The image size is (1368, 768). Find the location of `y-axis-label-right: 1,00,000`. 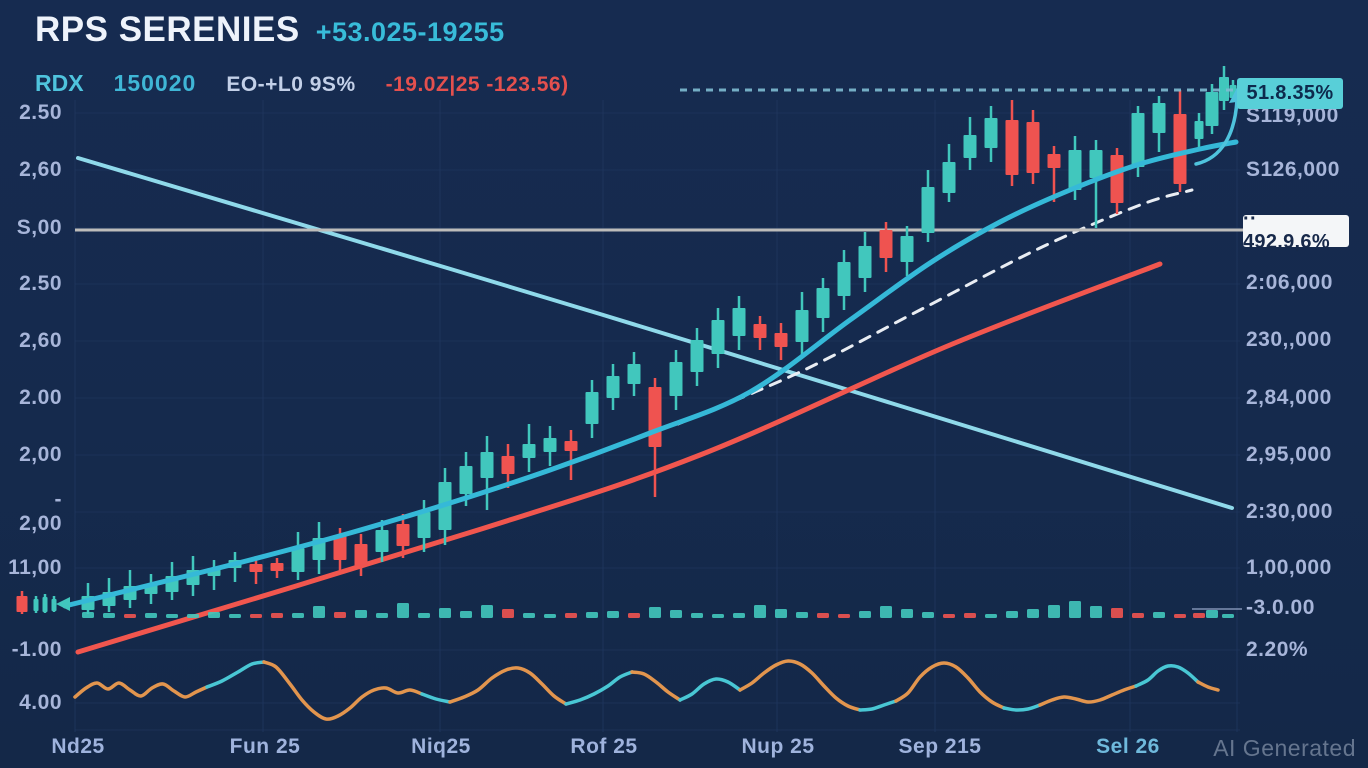

y-axis-label-right: 1,00,000 is located at coordinates (1289, 567).